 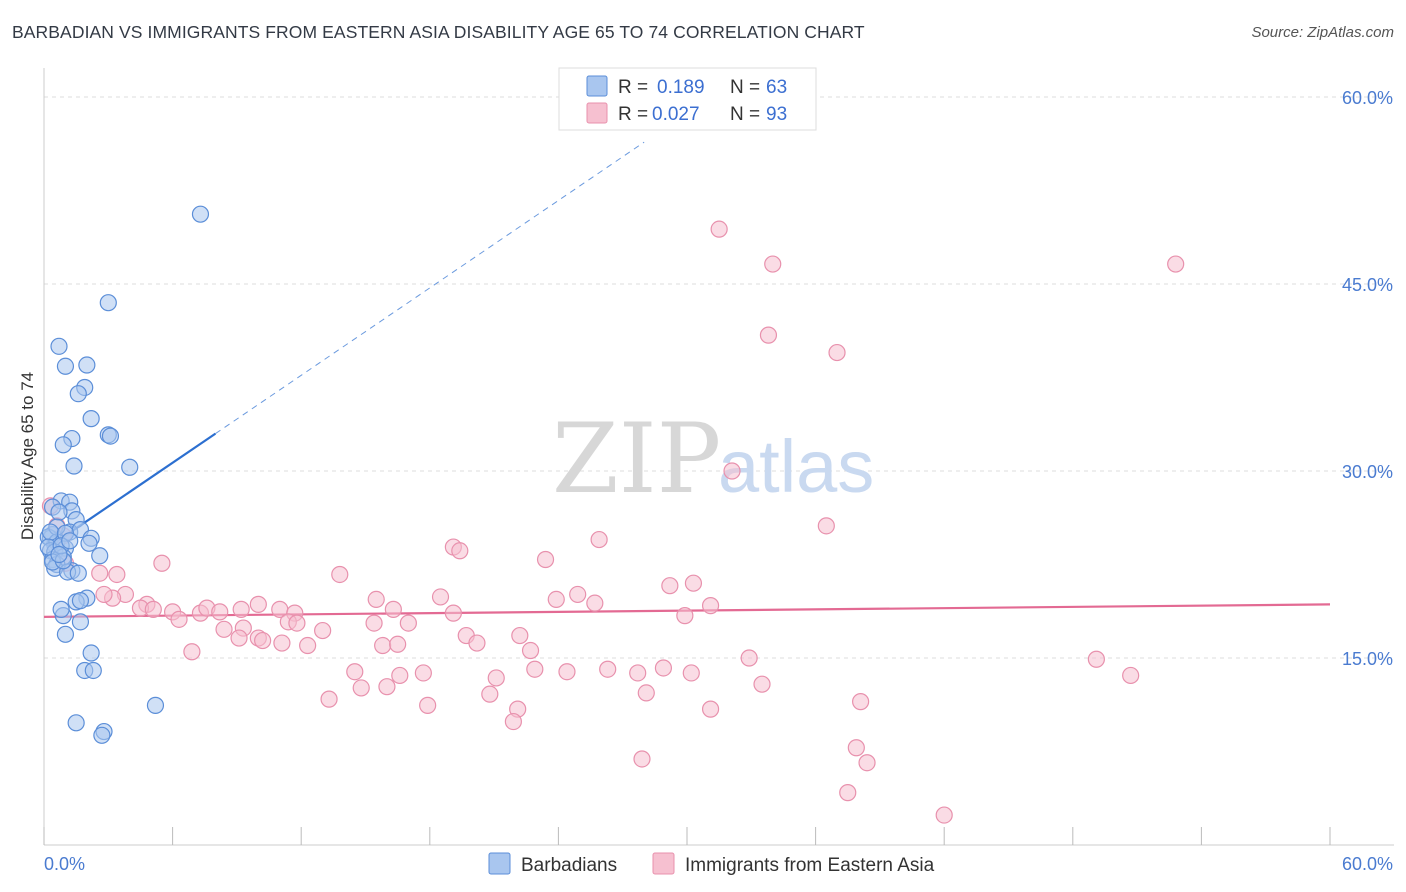 I want to click on legend-bottom-swatch-eastern-asia, so click(x=663, y=863).